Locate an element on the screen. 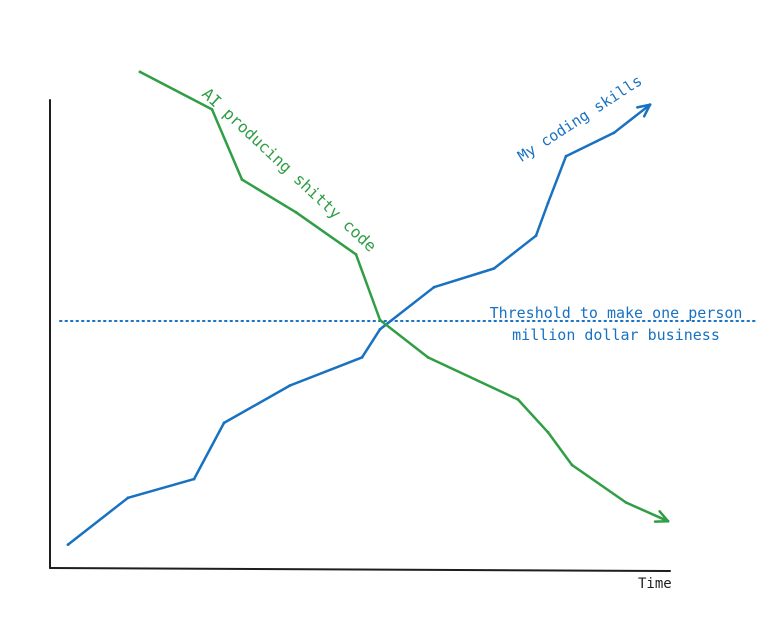 Image resolution: width=783 pixels, height=627 pixels. series-1-arrowhead is located at coordinates (661, 516).